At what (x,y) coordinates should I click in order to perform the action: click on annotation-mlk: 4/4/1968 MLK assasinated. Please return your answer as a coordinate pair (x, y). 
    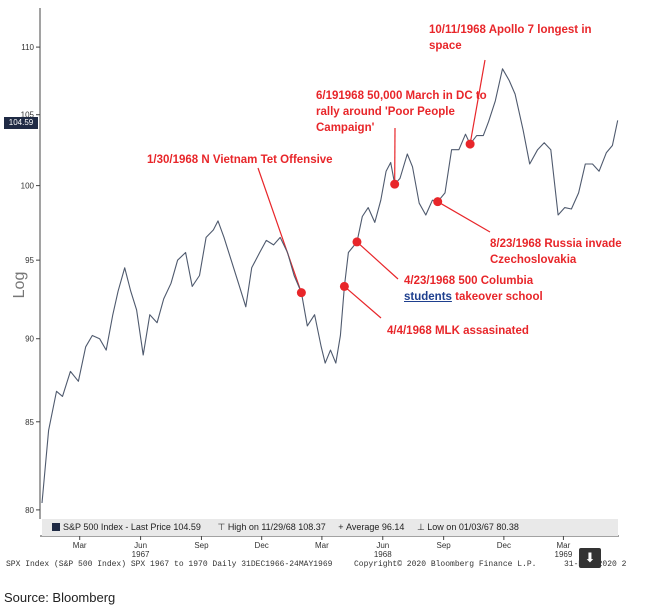
    Looking at the image, I should click on (458, 331).